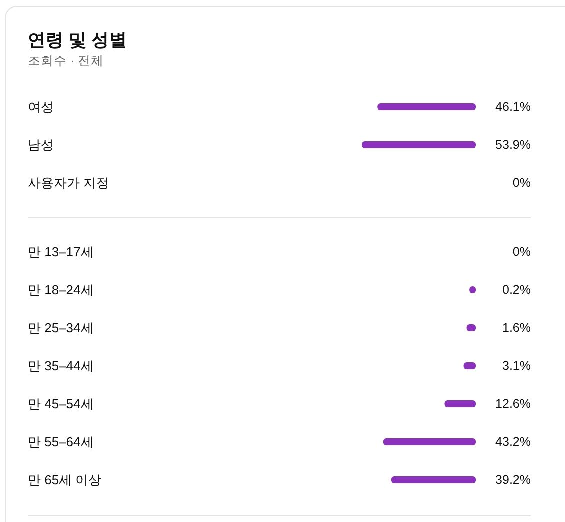 The height and width of the screenshot is (522, 565). Describe the element at coordinates (61, 366) in the screenshot. I see `category: 만 35–44세` at that location.